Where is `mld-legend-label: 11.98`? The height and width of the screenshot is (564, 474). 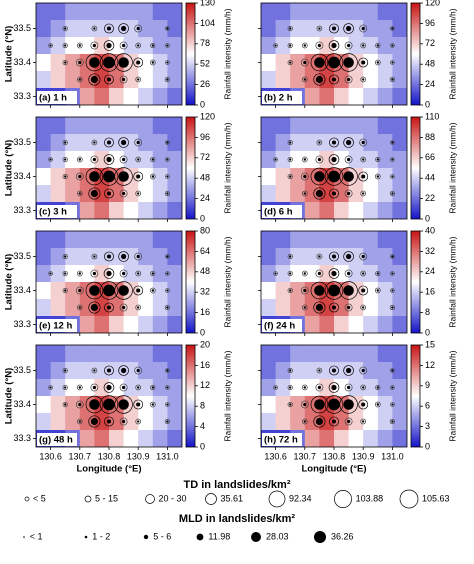
mld-legend-label: 11.98 is located at coordinates (219, 536).